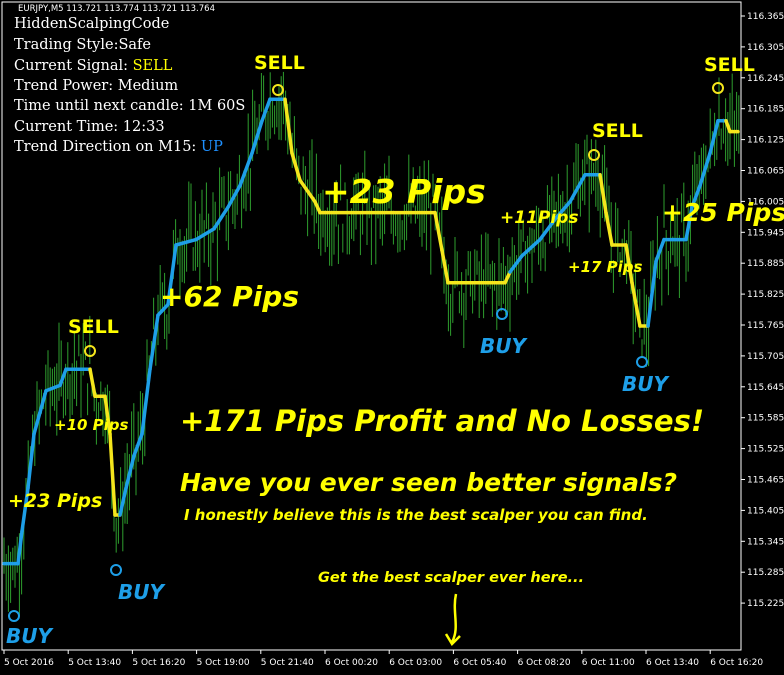 This screenshot has height=675, width=784. I want to click on trend-direction-label: Trend Direction on M15:, so click(107, 147).